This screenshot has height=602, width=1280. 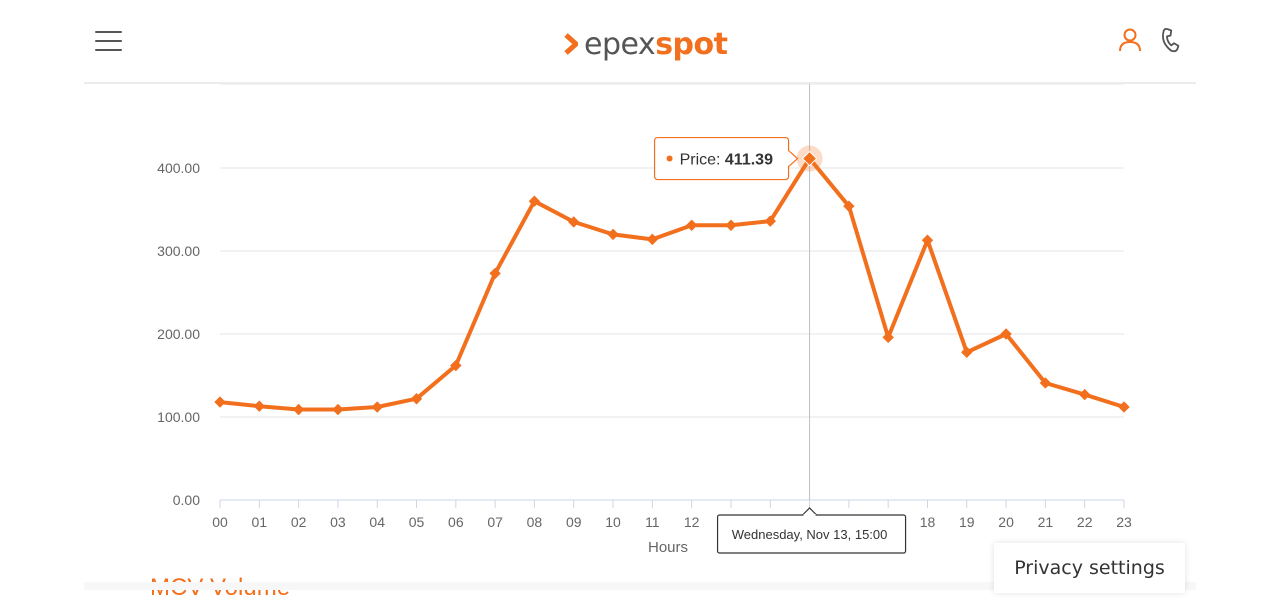 What do you see at coordinates (338, 522) in the screenshot?
I see `x-tick-label: 03` at bounding box center [338, 522].